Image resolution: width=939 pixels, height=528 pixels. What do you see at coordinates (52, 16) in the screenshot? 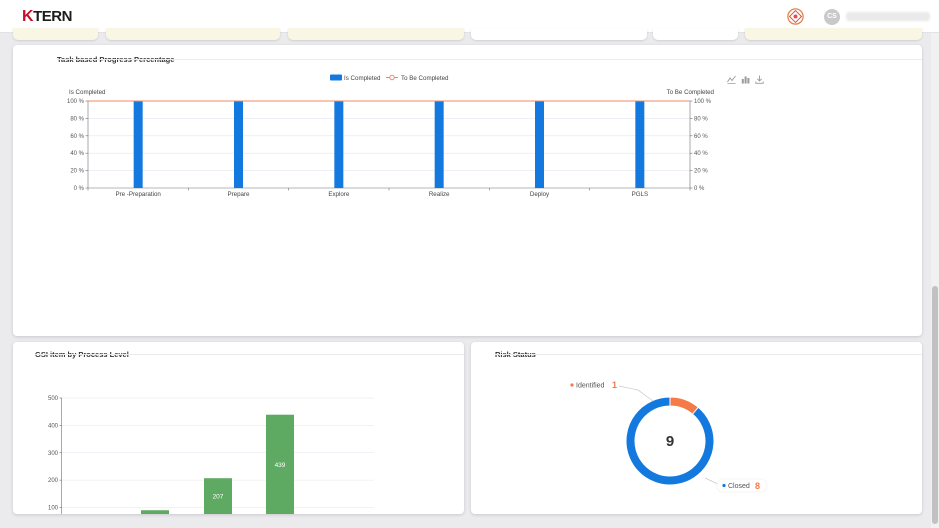
I see `logo-text: TERN` at bounding box center [52, 16].